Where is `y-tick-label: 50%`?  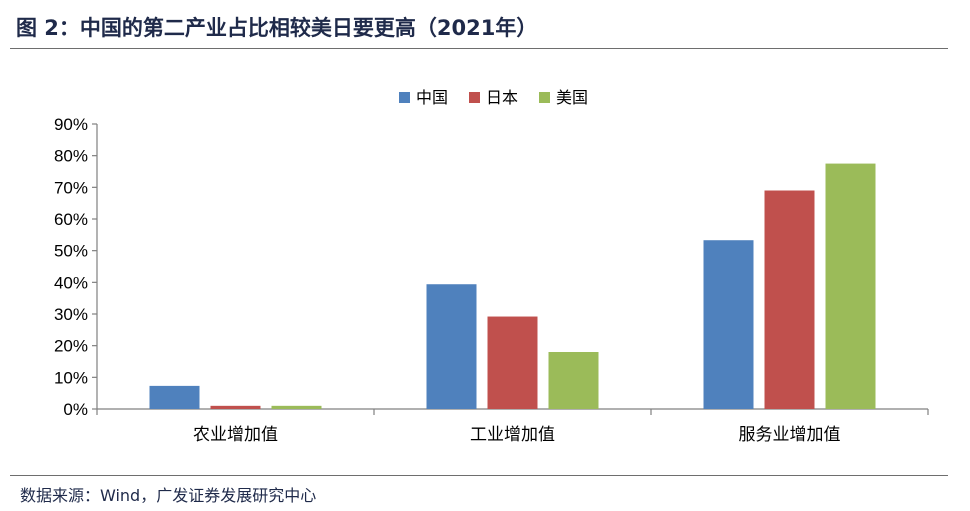
y-tick-label: 50% is located at coordinates (71, 251).